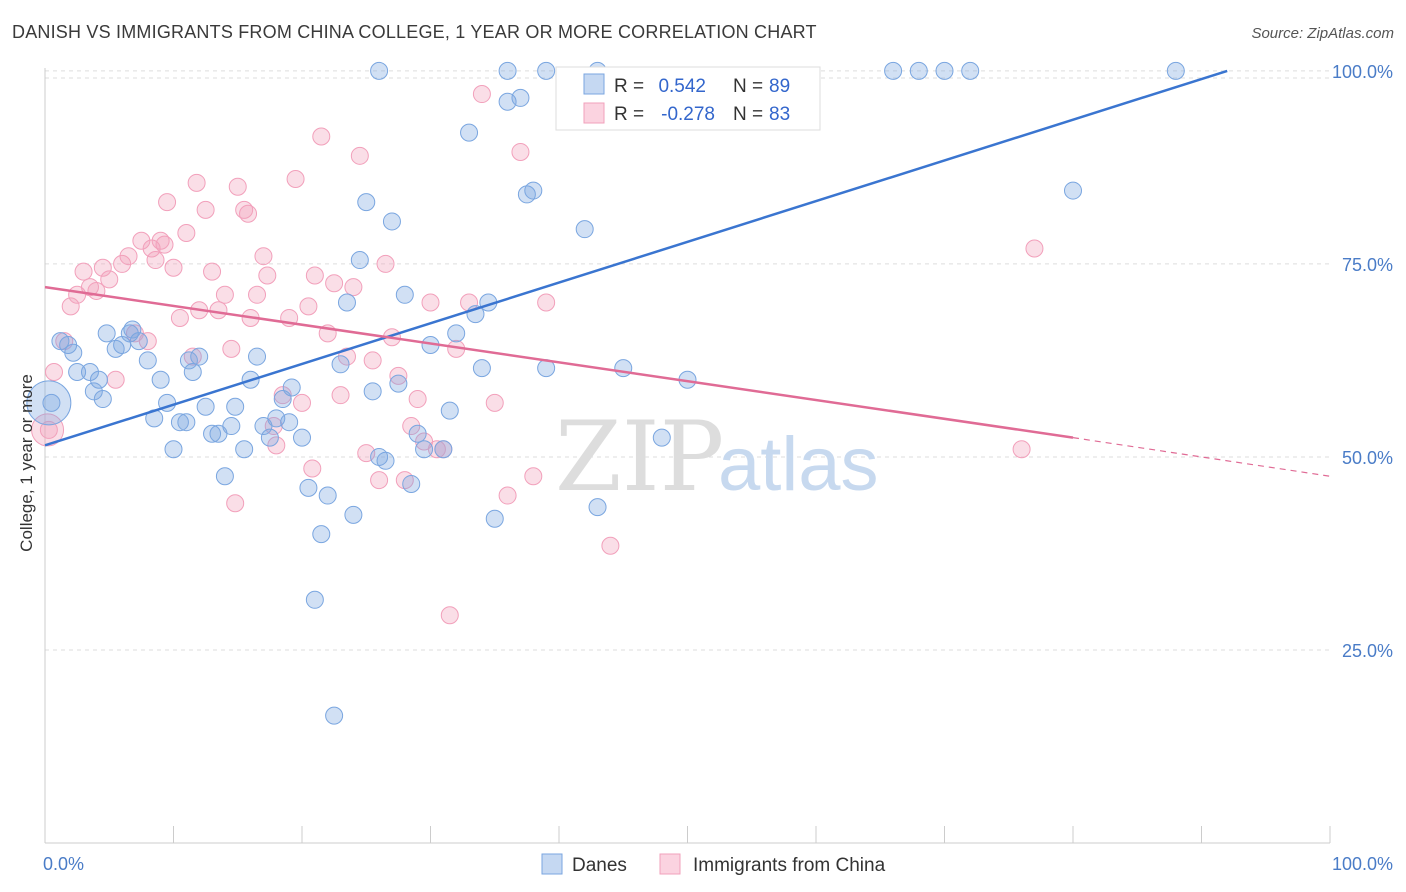 This screenshot has width=1406, height=892. Describe the element at coordinates (717, 457) in the screenshot. I see `watermark: ZIP atlas` at that location.